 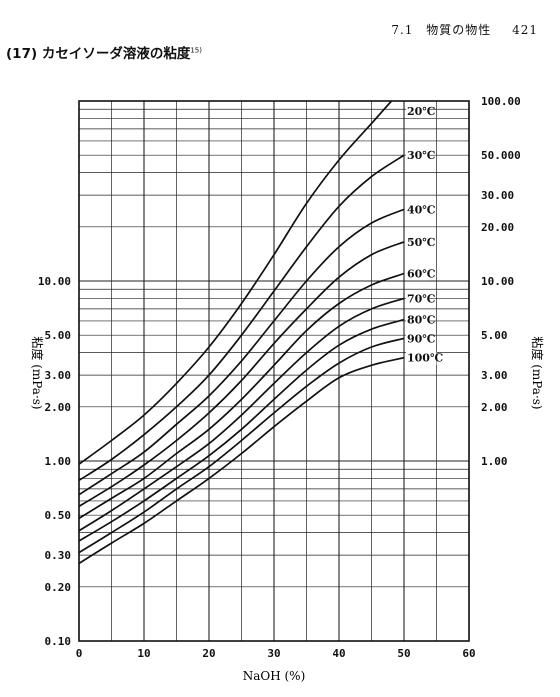 I want to click on x-tick-label: 10, so click(x=143, y=653).